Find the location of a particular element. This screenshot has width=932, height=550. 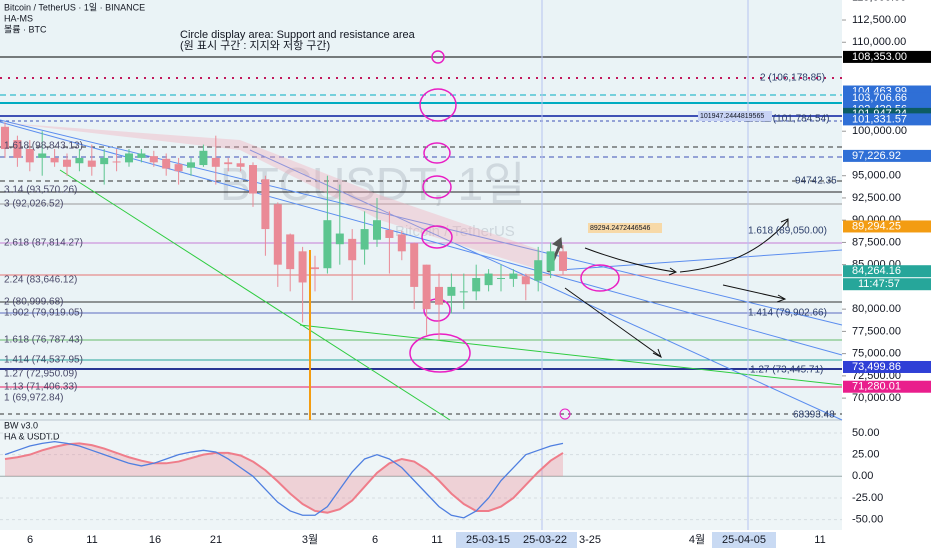

time-label: 25-03-15 is located at coordinates (488, 540).